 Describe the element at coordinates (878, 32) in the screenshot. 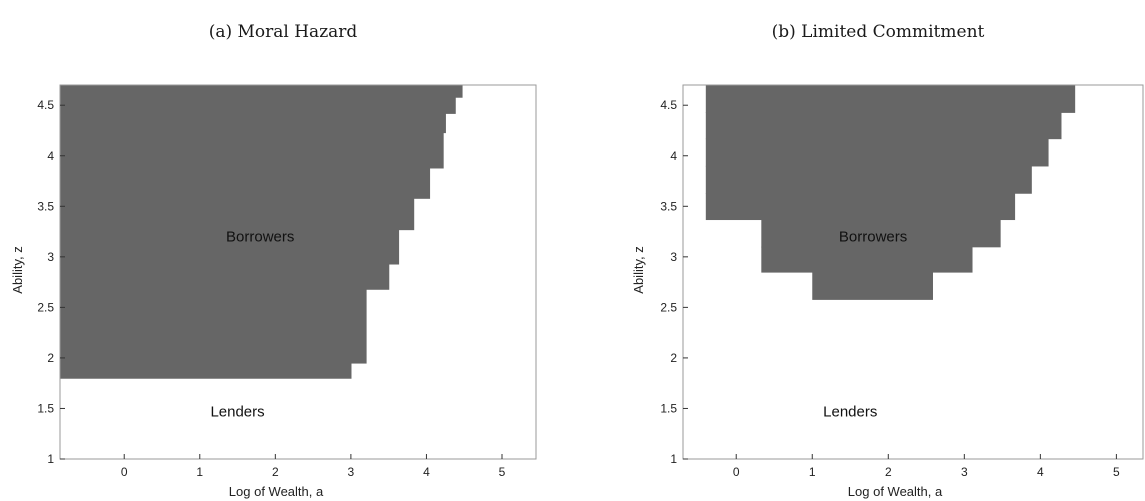

I see `panel-caption: (b) Limited Commitment` at that location.